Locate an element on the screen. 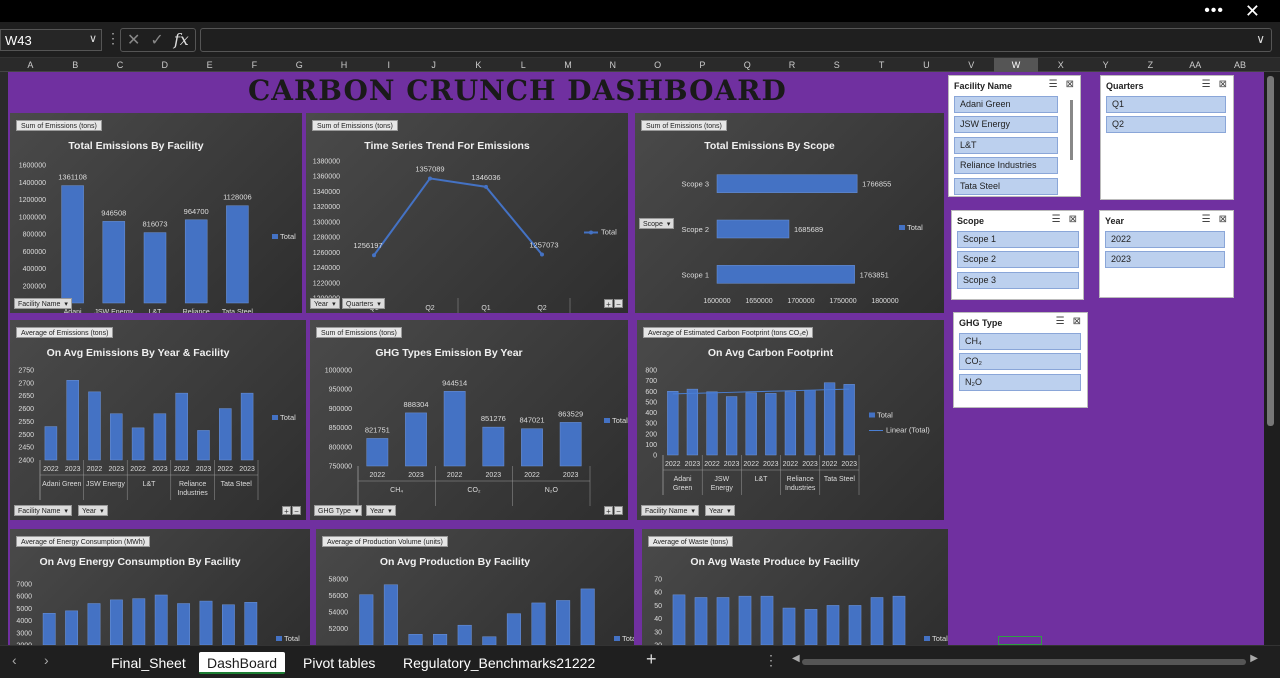  column-header-d: D is located at coordinates (165, 65).